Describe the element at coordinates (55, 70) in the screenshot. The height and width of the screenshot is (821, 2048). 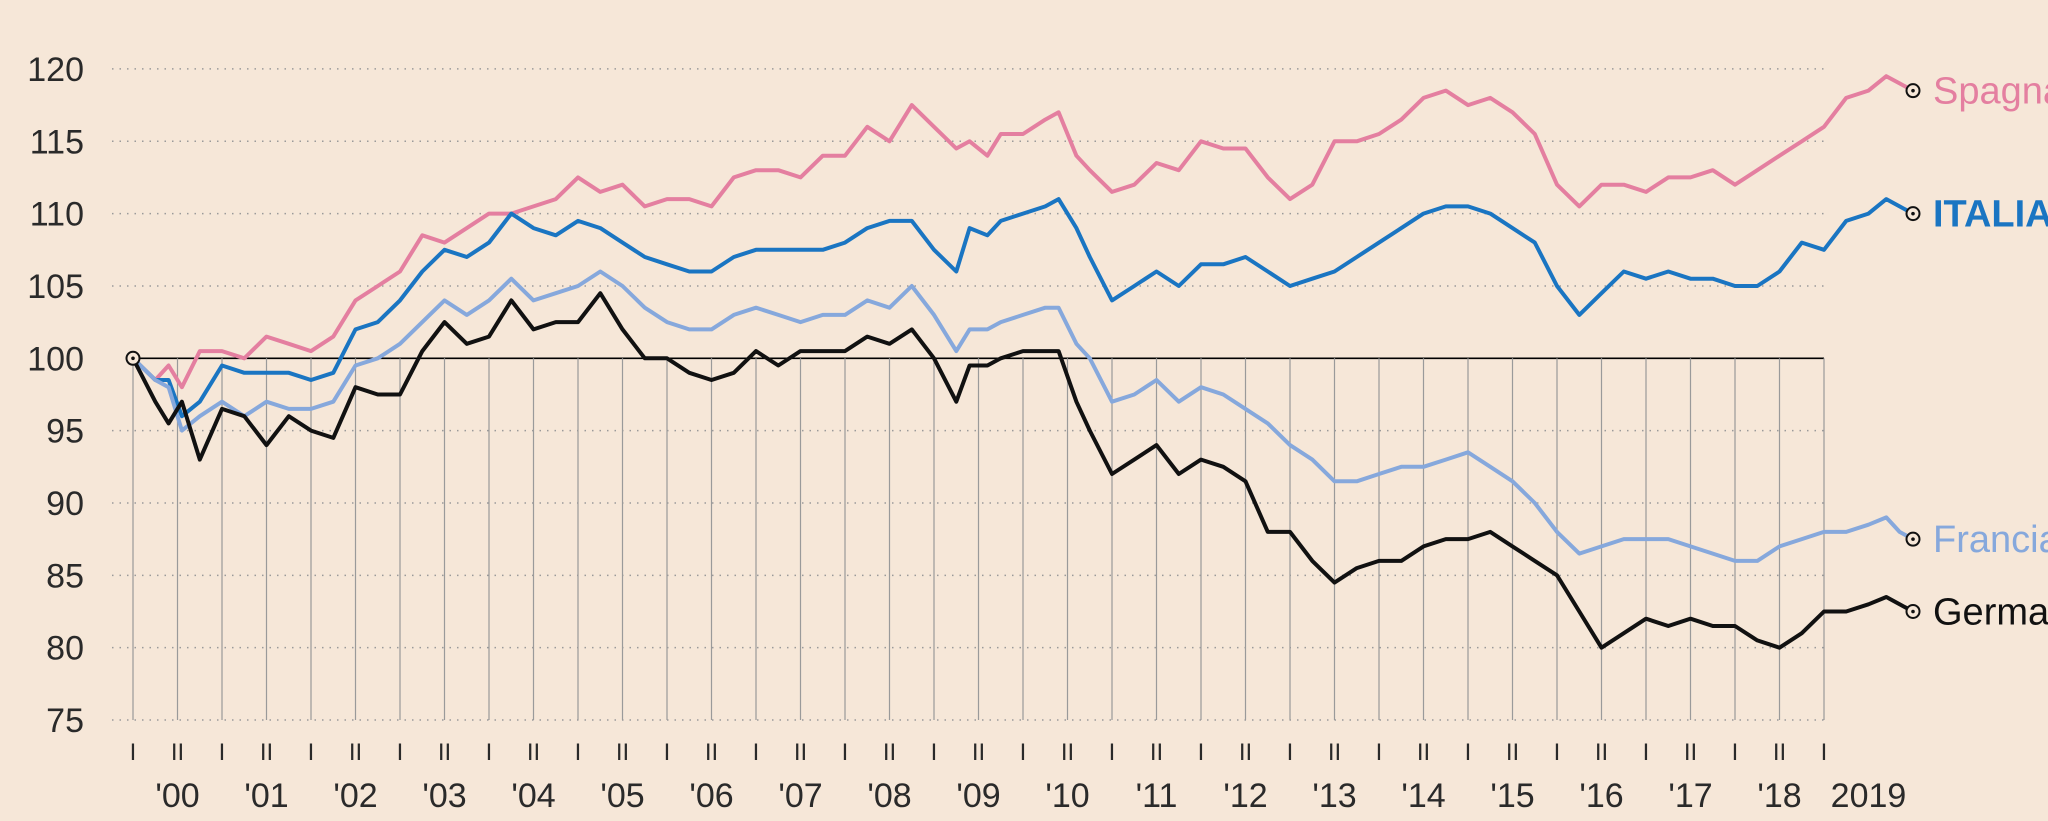
I see `y-tick-label: 120` at that location.